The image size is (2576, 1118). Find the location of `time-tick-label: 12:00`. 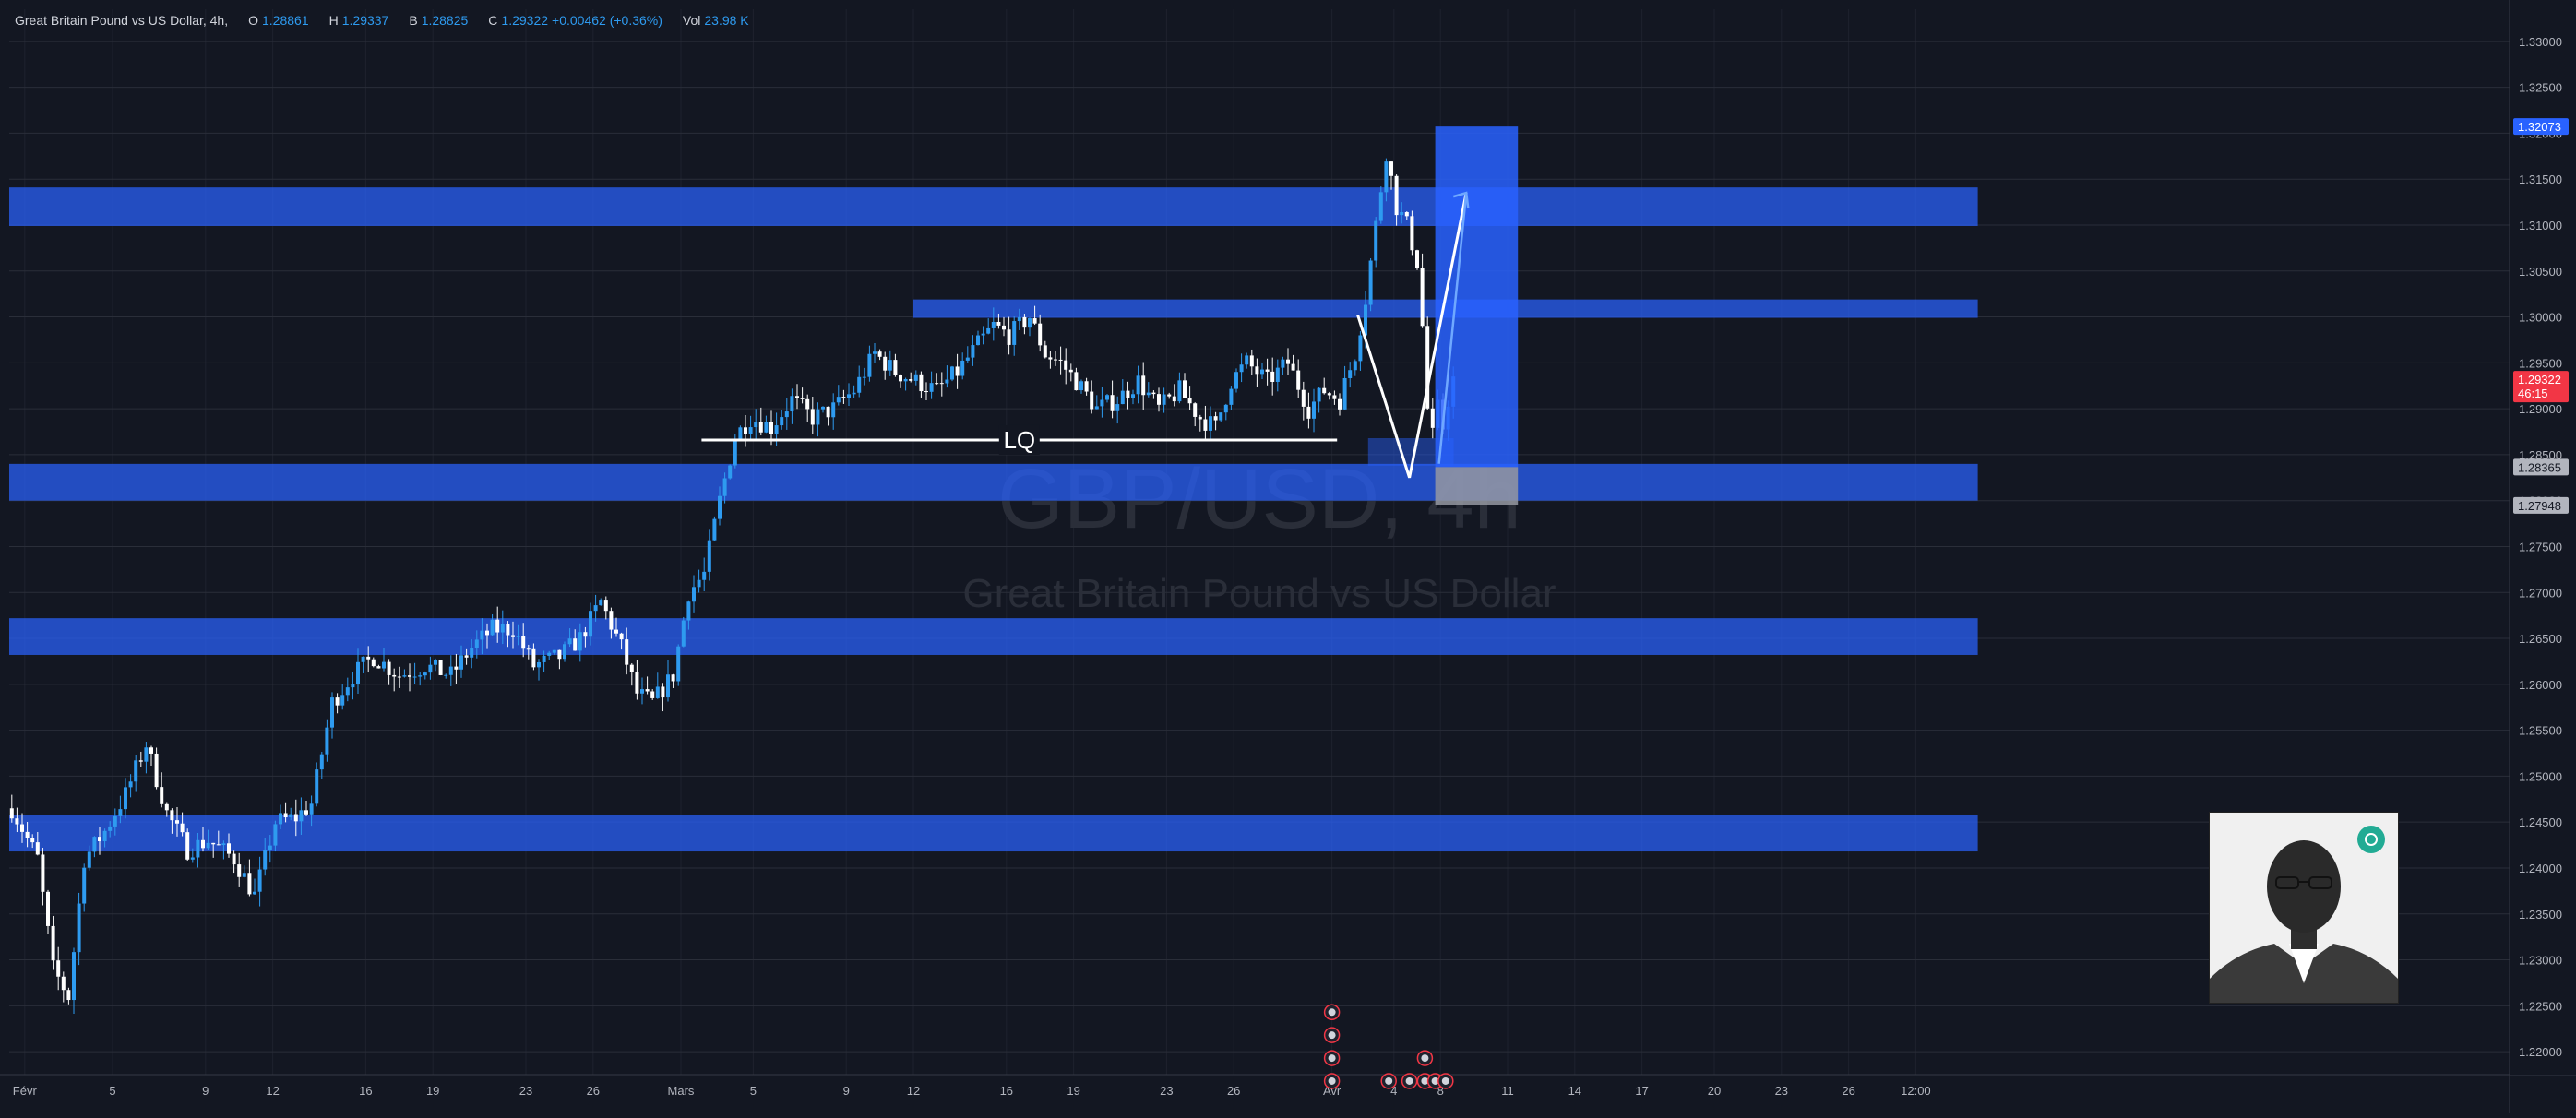

time-tick-label: 12:00 is located at coordinates (1916, 1091).